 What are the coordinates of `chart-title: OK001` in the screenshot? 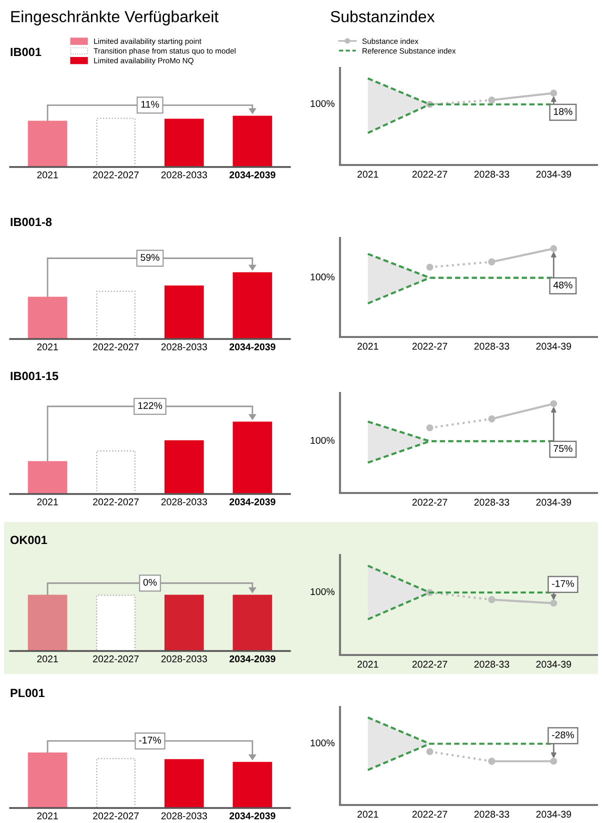 It's located at (29, 540).